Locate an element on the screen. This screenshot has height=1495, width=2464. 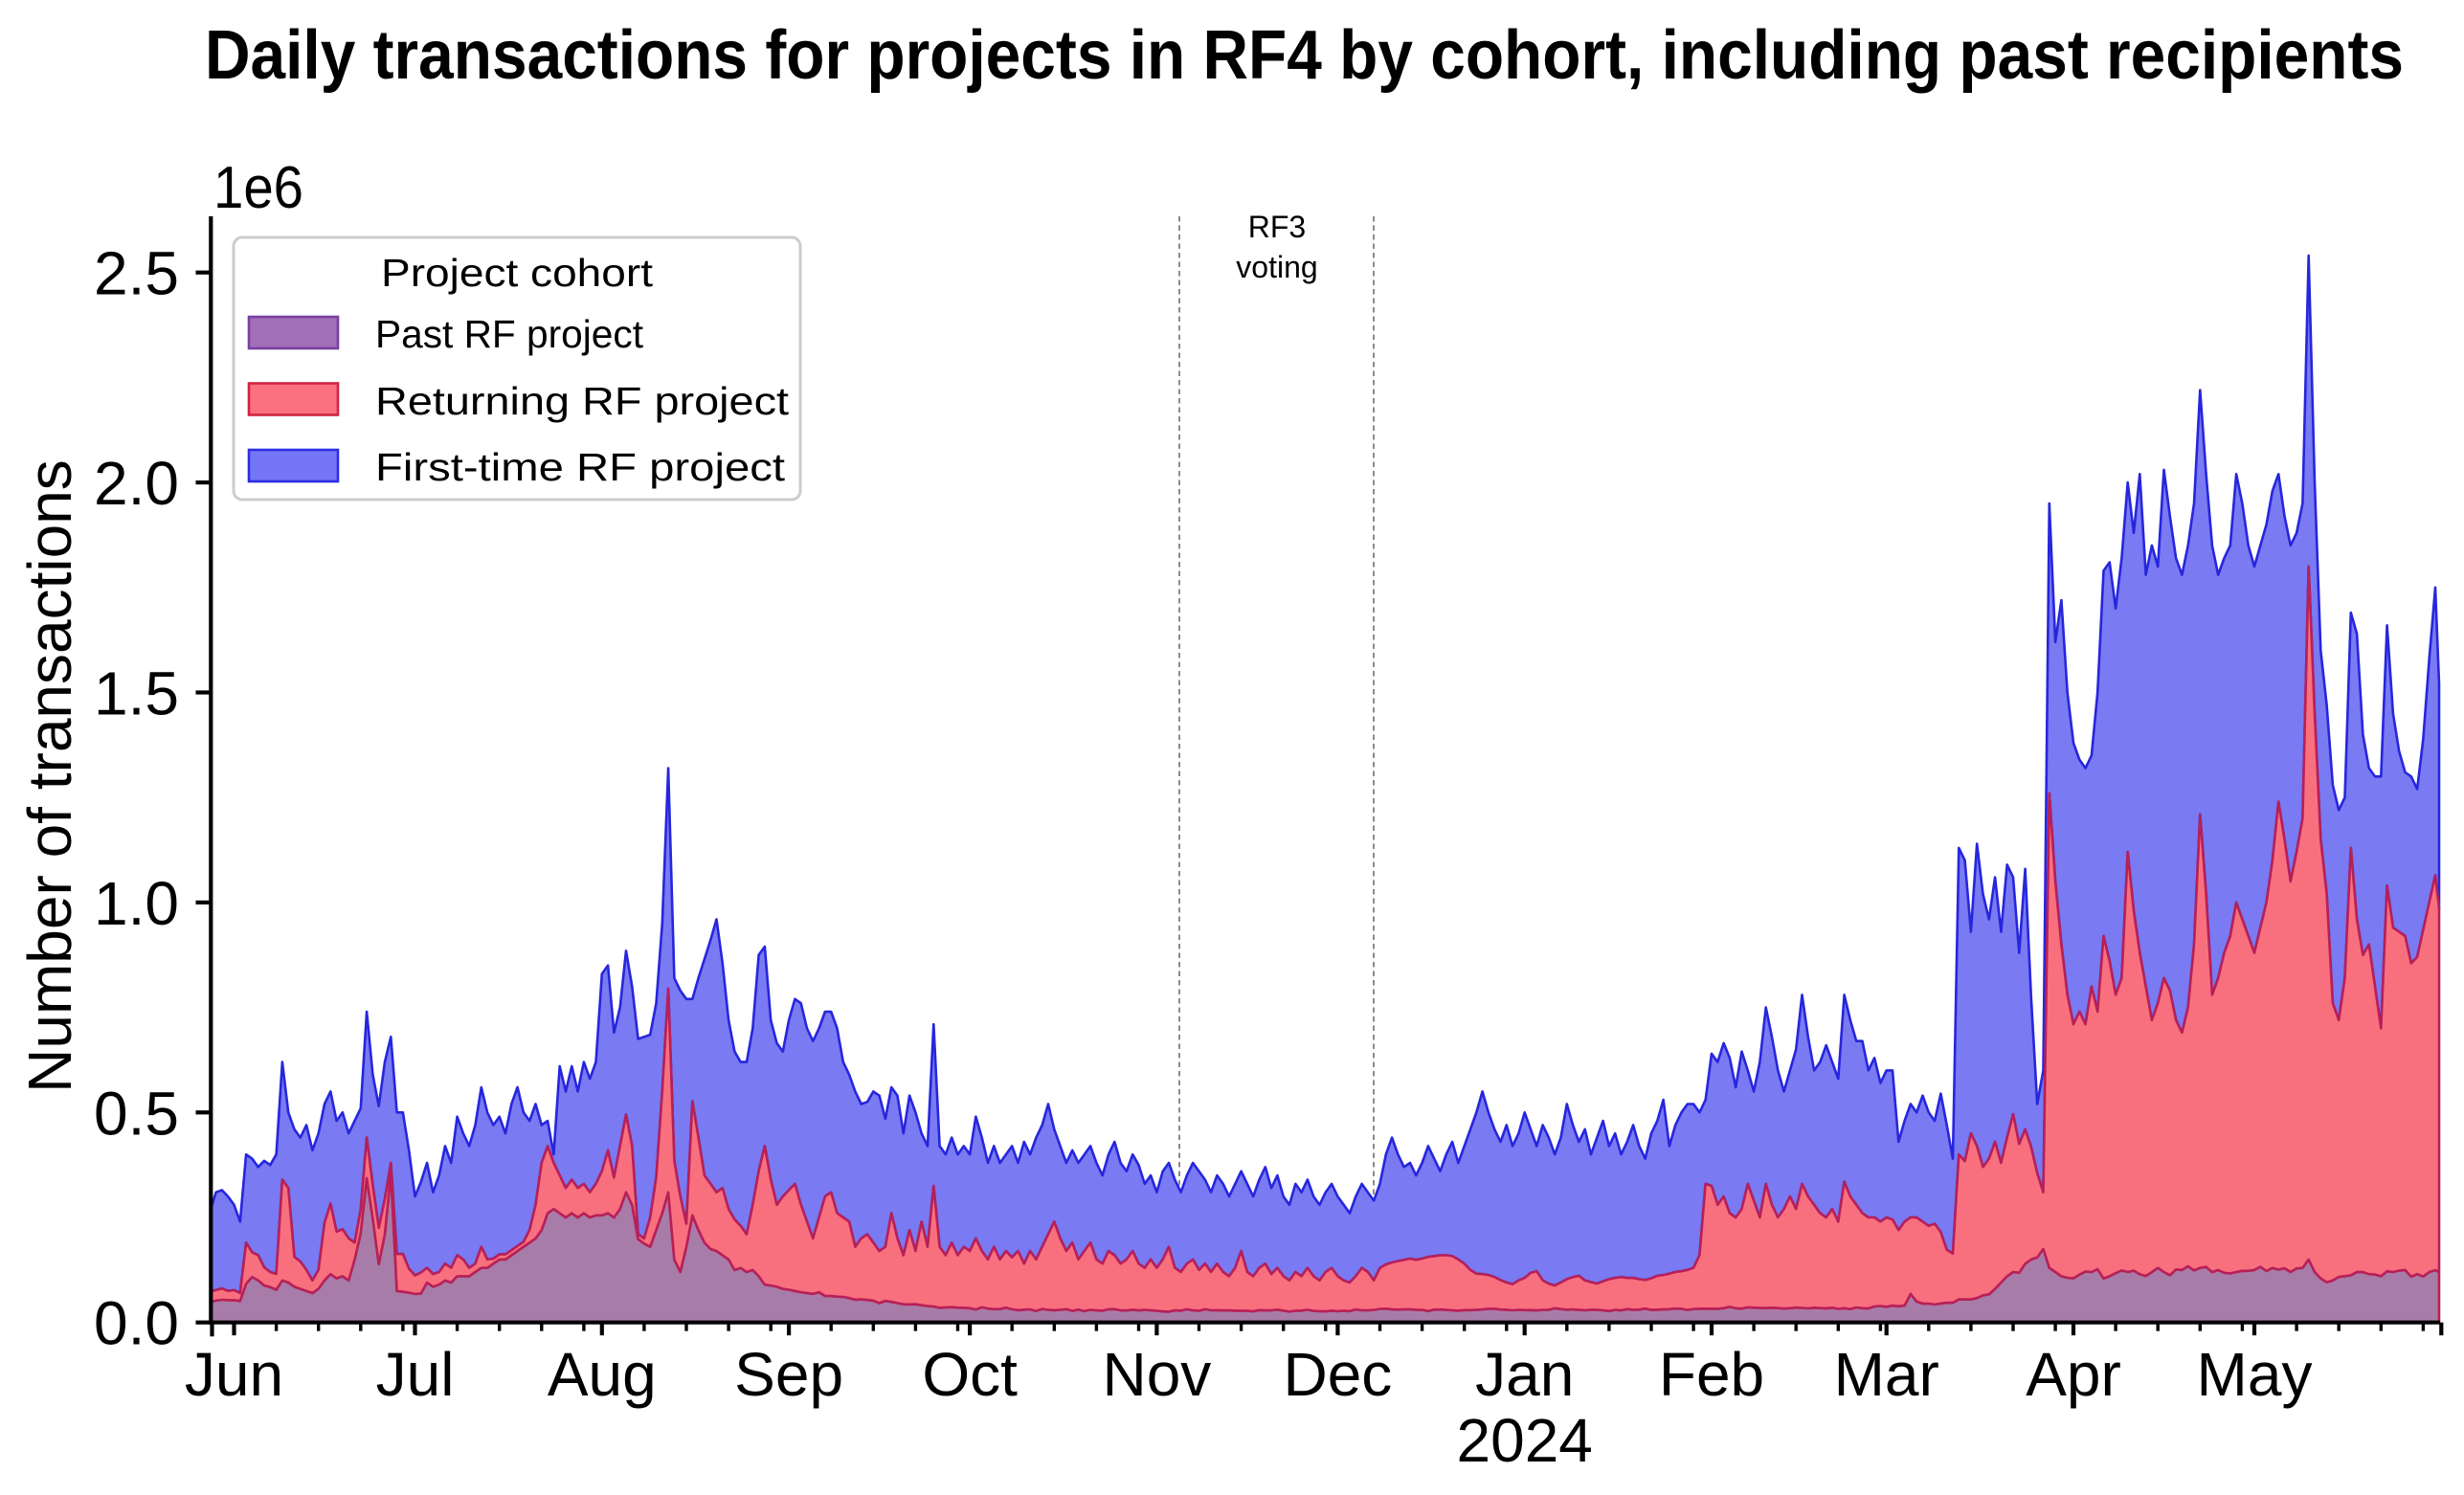
svg-text: 2.5 is located at coordinates (136, 273).